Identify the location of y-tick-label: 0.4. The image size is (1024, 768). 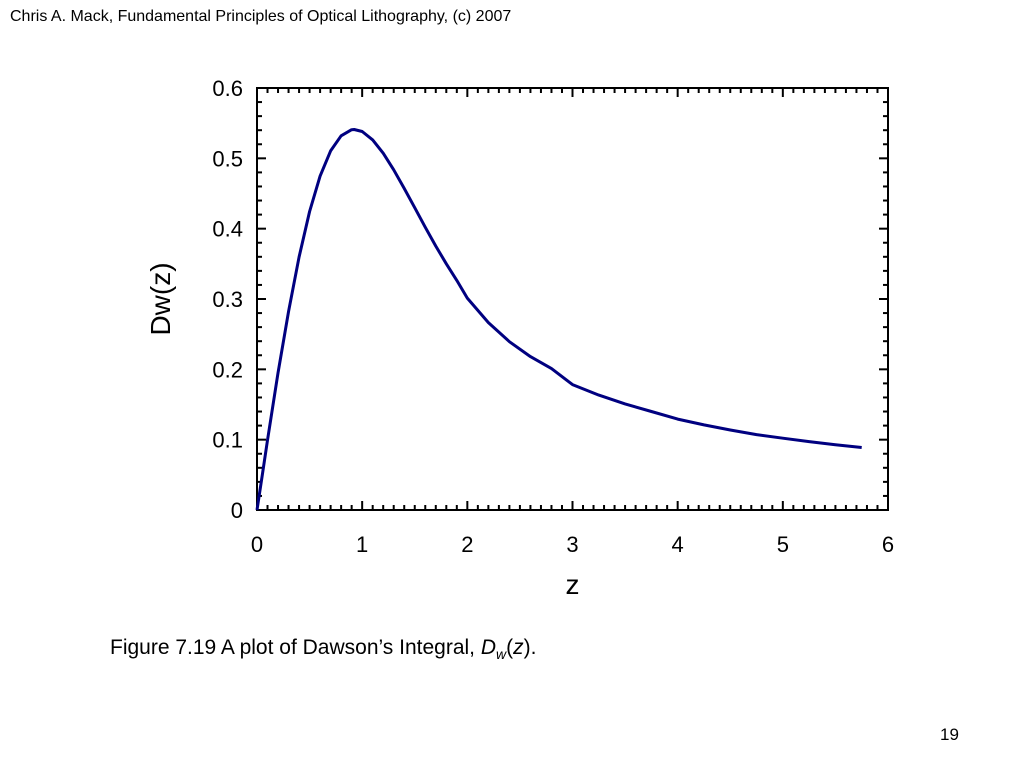
(227, 229).